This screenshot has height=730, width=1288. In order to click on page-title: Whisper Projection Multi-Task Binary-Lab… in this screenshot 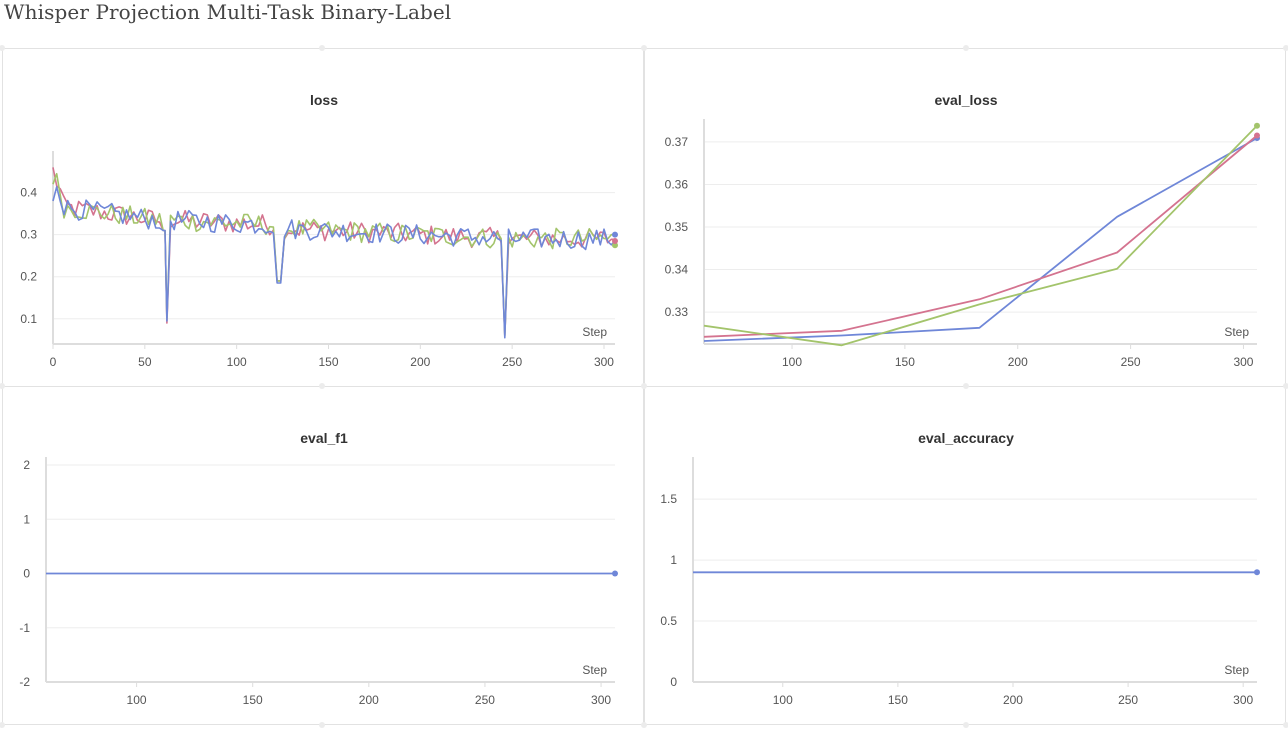, I will do `click(228, 12)`.